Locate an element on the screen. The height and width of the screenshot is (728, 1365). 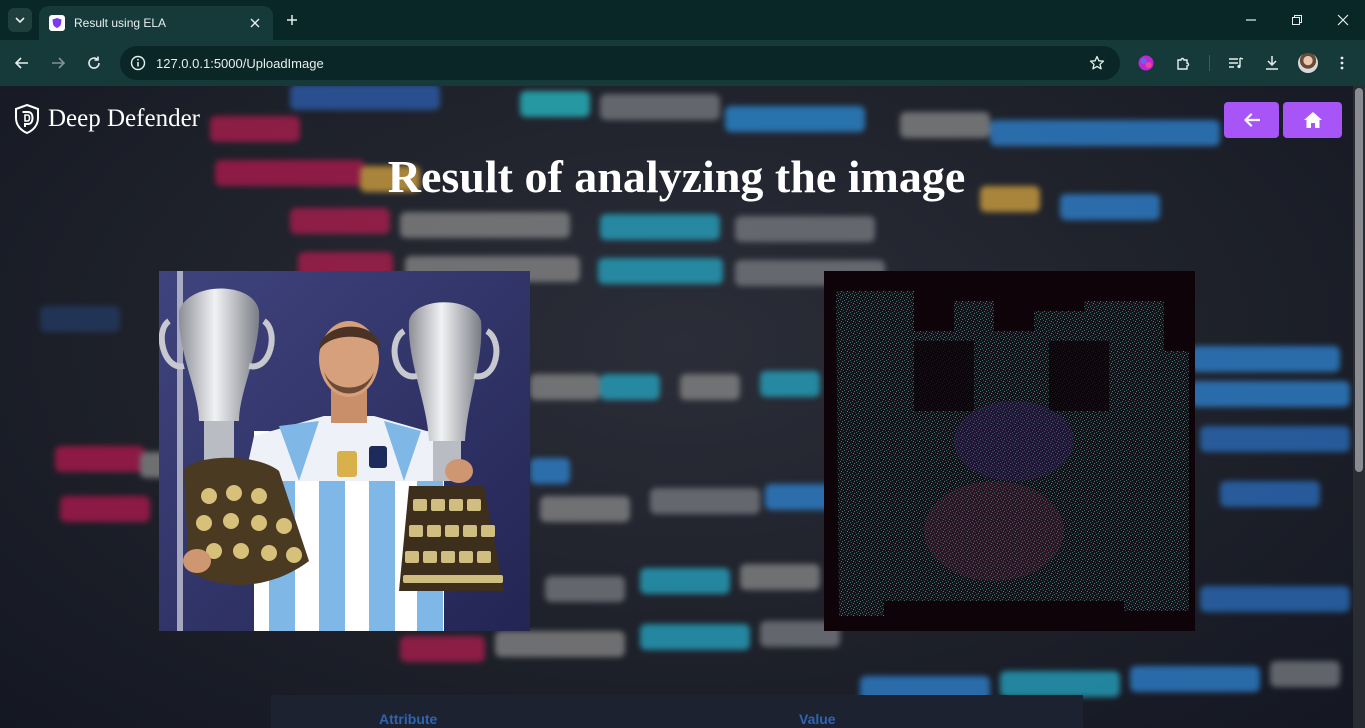
original-image is located at coordinates (344, 451).